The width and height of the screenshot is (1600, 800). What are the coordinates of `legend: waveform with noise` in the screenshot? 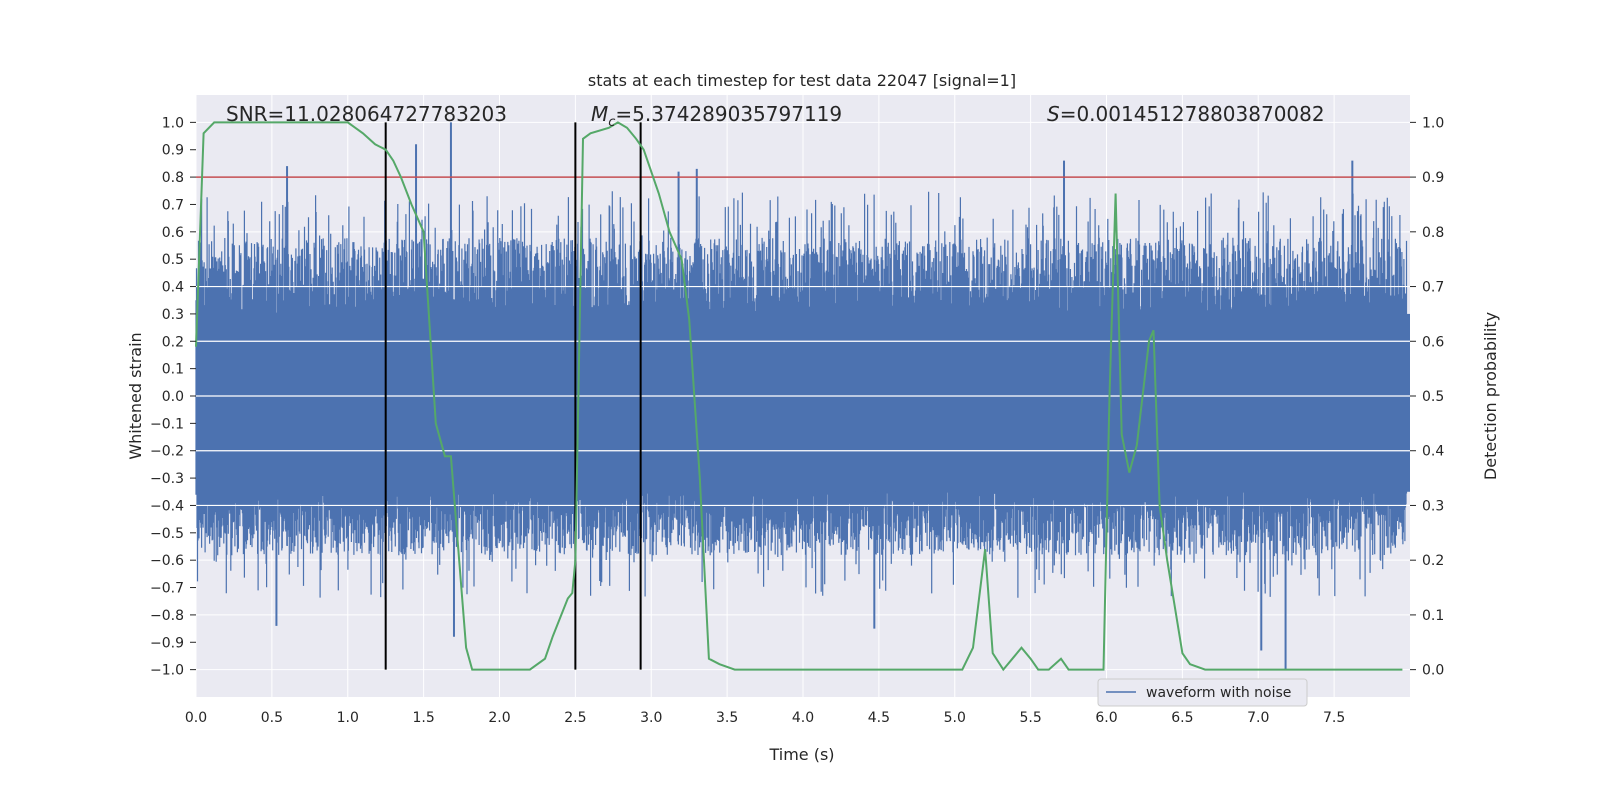 It's located at (1202, 692).